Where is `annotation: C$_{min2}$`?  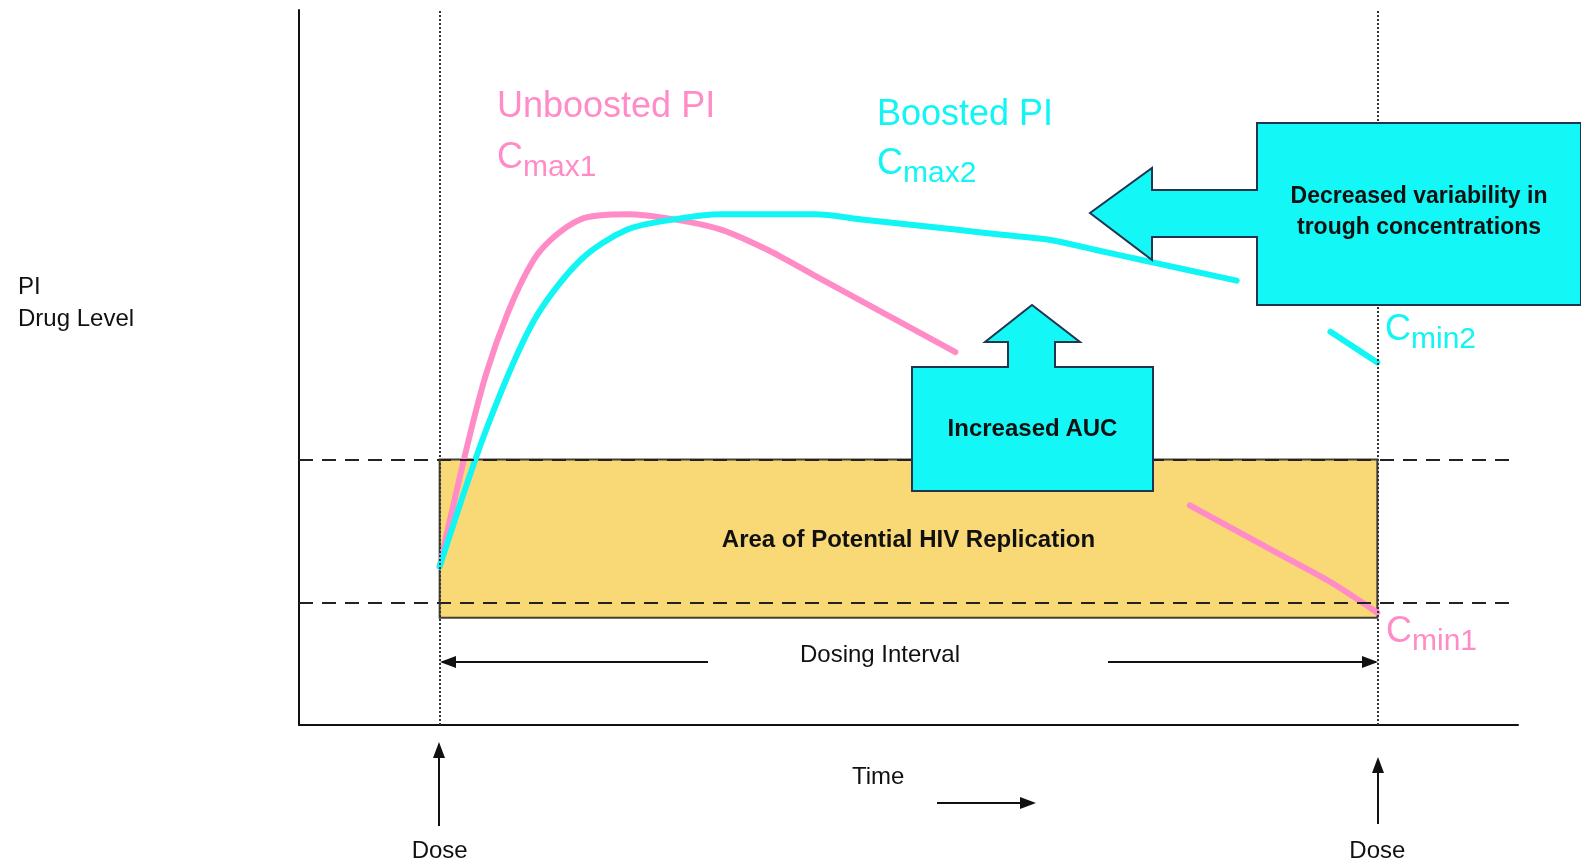 annotation: C$_{min2}$ is located at coordinates (1431, 331).